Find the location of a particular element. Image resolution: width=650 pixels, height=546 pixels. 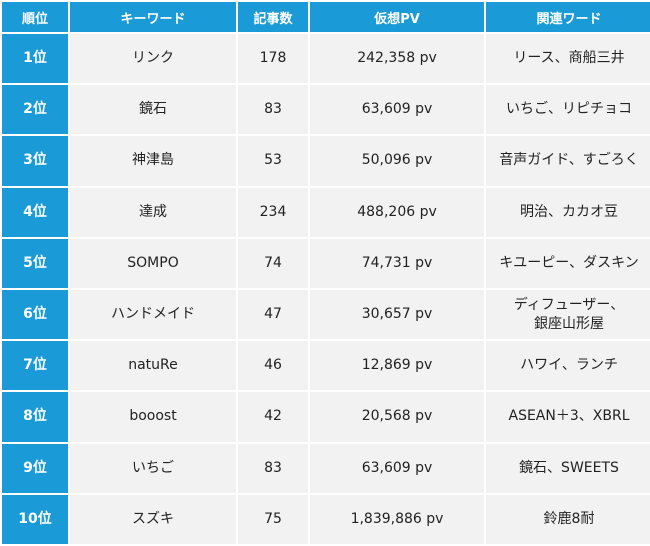

article-count-cell: 178 is located at coordinates (273, 59).